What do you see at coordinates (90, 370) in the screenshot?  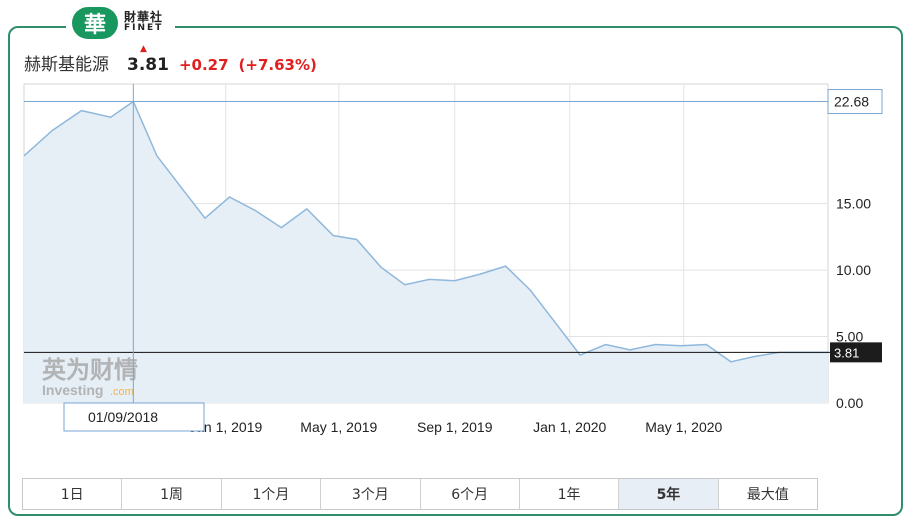 I see `watermark-cn: 英为财情` at bounding box center [90, 370].